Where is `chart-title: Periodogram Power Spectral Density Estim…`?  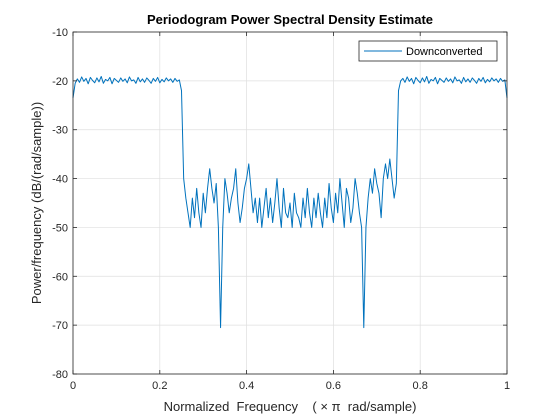 chart-title: Periodogram Power Spectral Density Estim… is located at coordinates (290, 19).